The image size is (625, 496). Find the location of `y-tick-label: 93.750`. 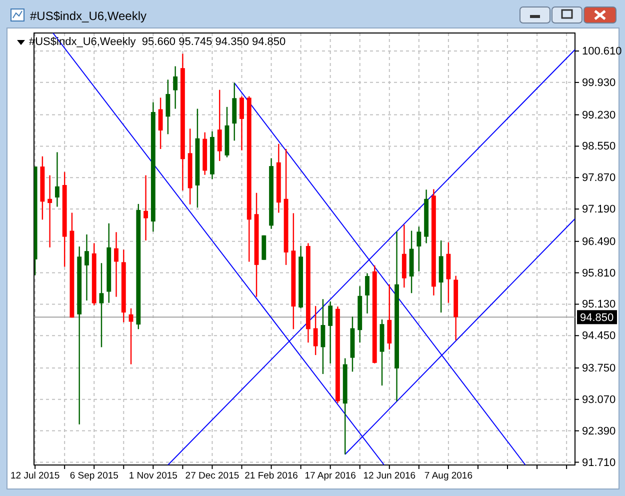

y-tick-label: 93.750 is located at coordinates (599, 368).